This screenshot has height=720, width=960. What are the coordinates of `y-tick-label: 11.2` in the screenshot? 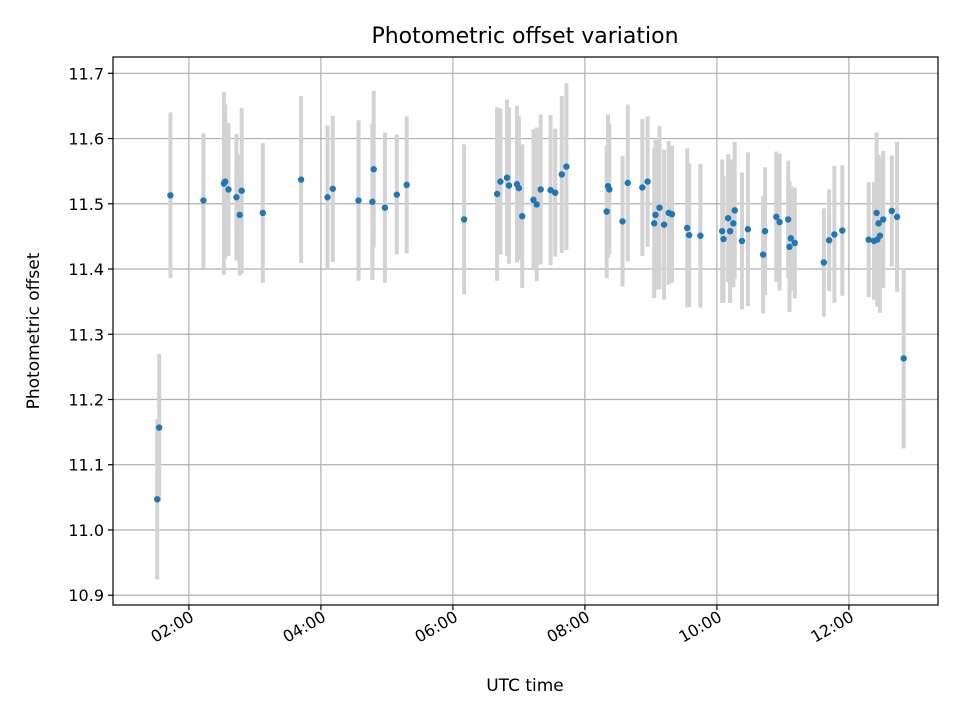 It's located at (86, 400).